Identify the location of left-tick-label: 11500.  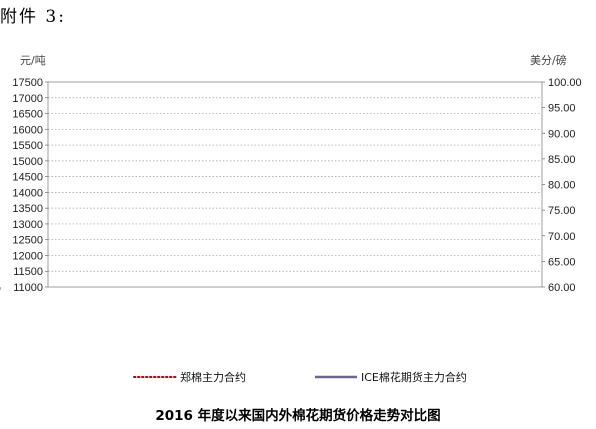
(28, 272).